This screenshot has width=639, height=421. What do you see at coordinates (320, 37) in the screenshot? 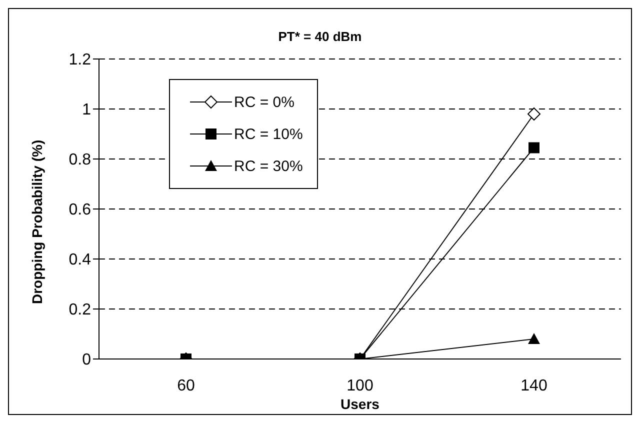
I see `chart-title: PT* = 40 dBm` at bounding box center [320, 37].